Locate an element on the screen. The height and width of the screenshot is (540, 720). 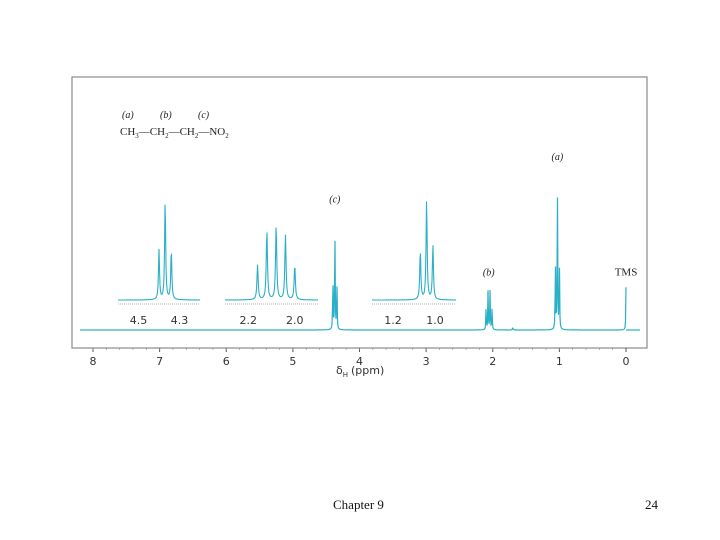
x-axis-title: δH (ppm) is located at coordinates (360, 371).